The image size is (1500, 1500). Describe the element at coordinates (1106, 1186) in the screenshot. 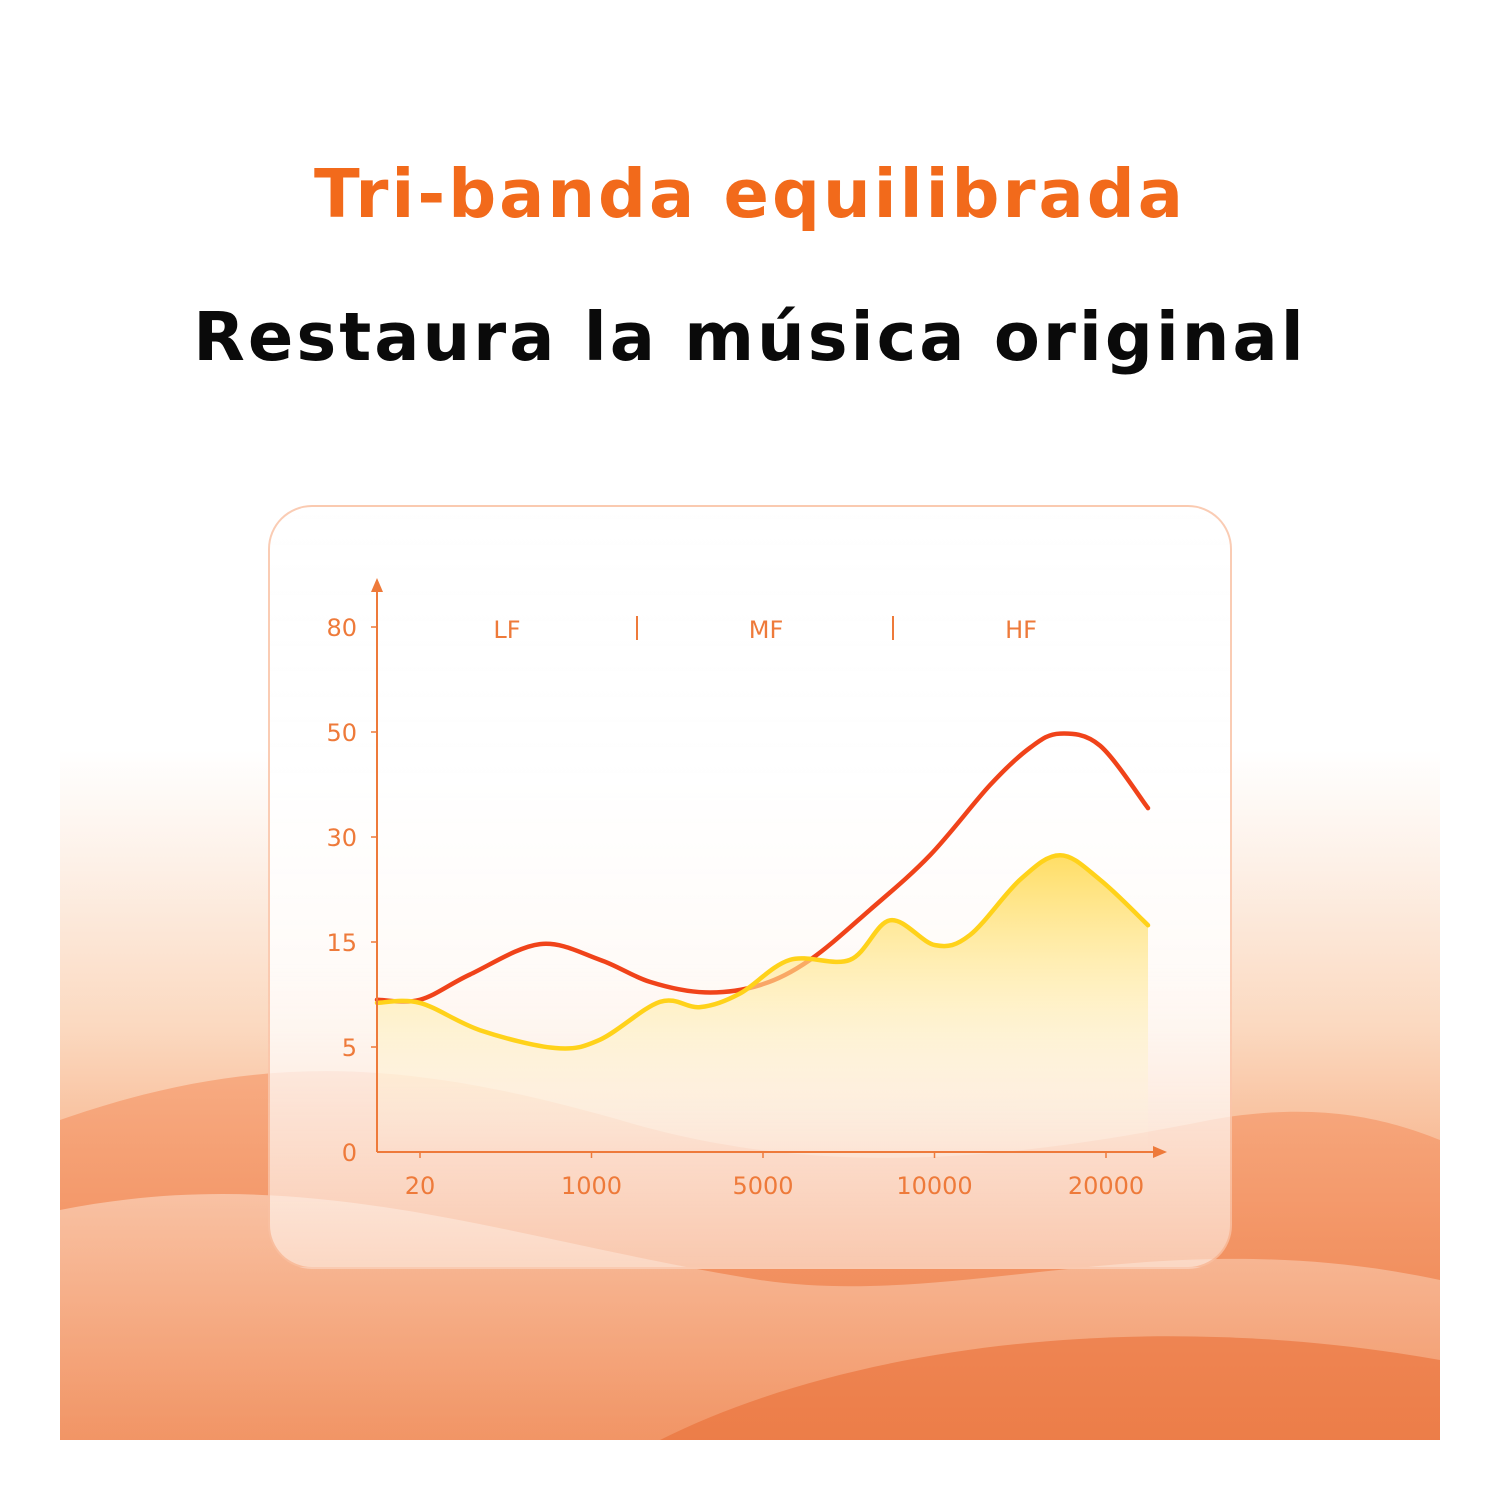

I see `x-tick-label: 20000` at that location.